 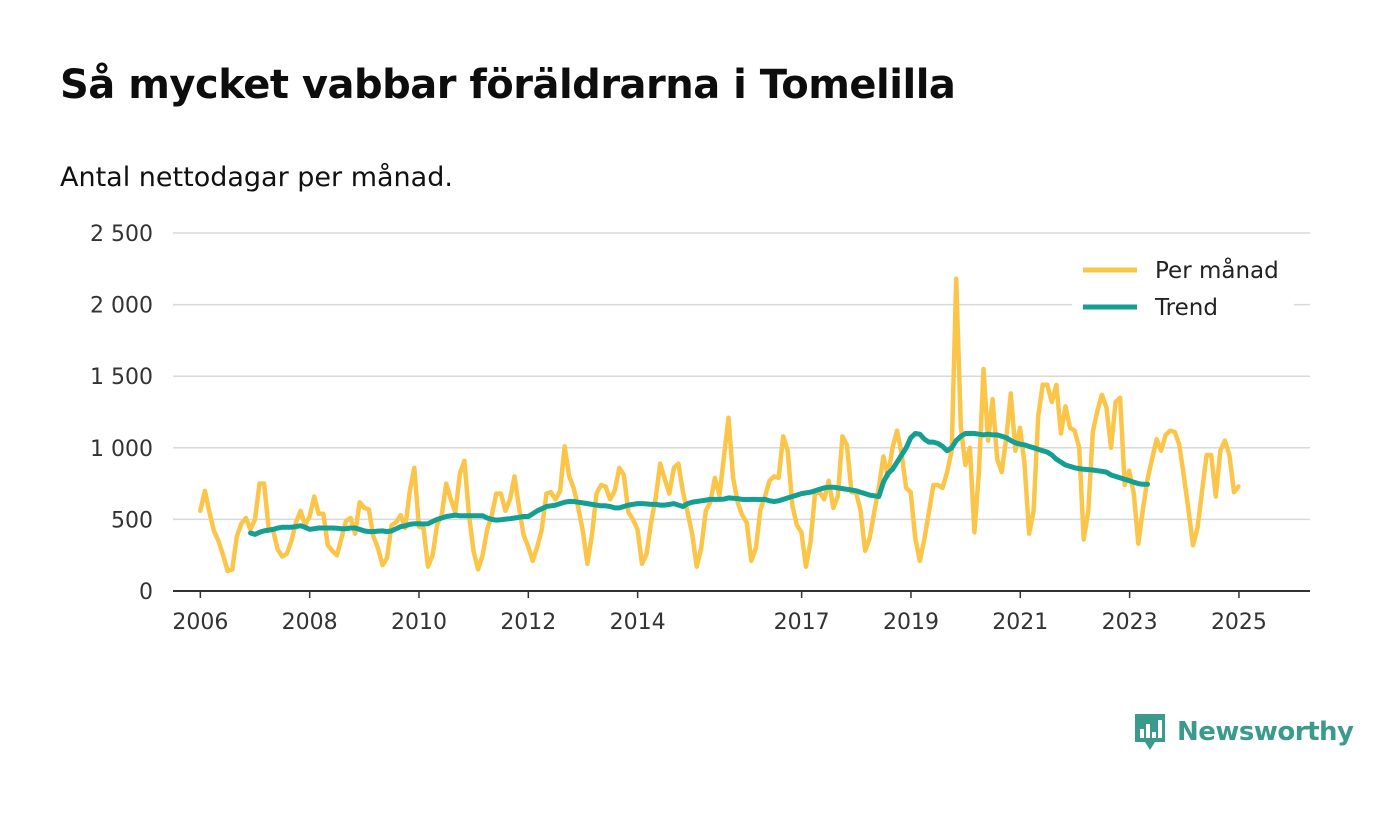 What do you see at coordinates (1020, 622) in the screenshot?
I see `x-tick-label: 2021` at bounding box center [1020, 622].